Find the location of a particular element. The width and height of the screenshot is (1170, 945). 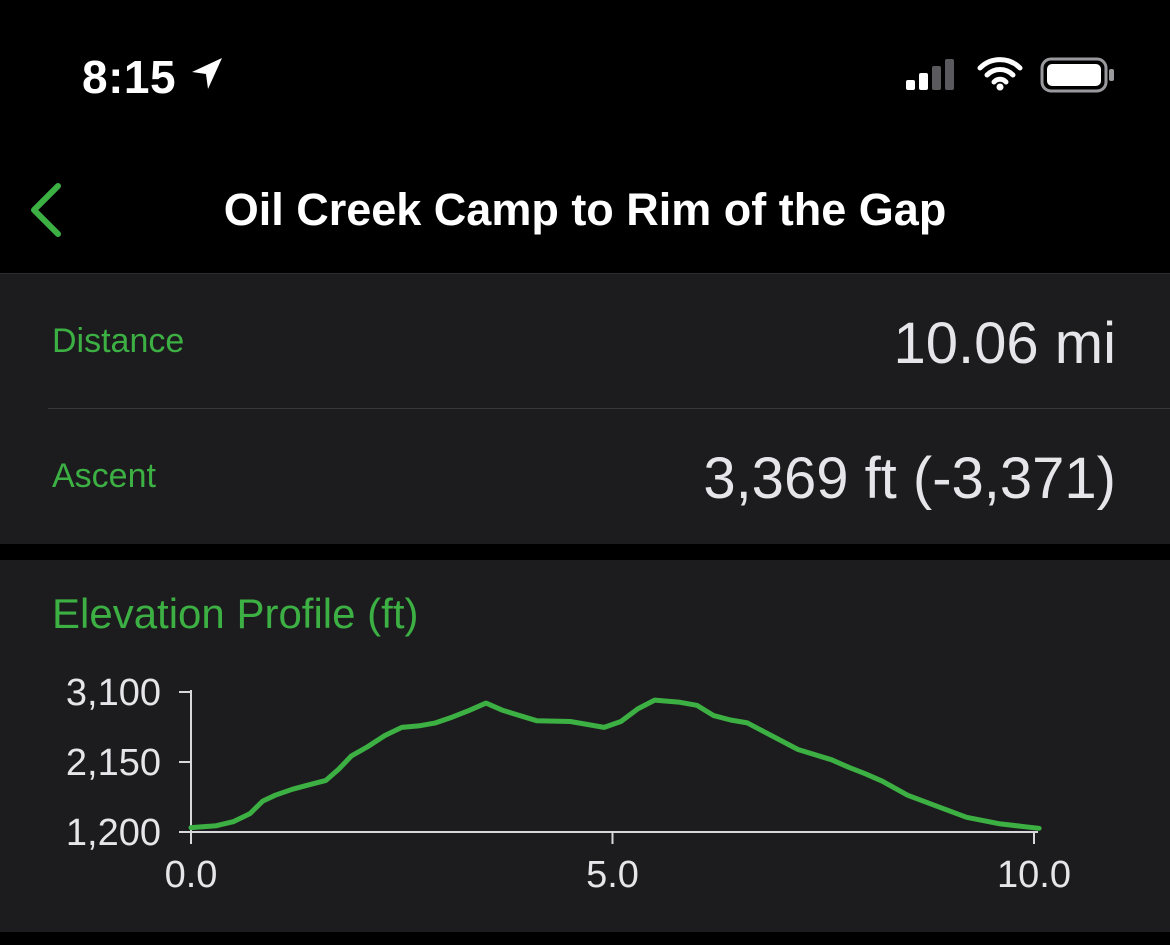

bottom-edge is located at coordinates (585, 938).